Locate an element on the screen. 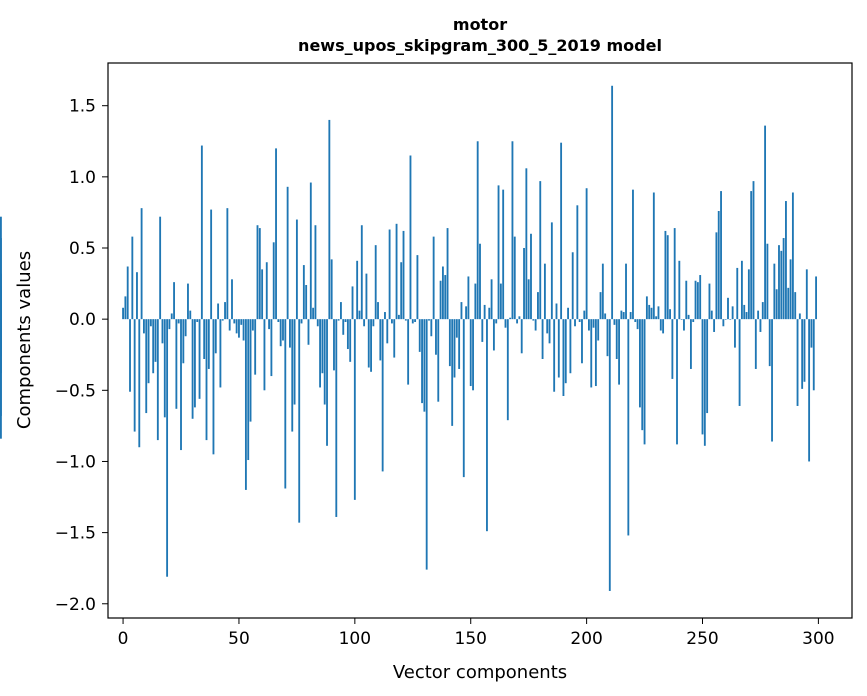 The image size is (867, 696). y-axis-ticks: −2.0 −1.5 −1.0 −0.5 0.0 0.5 1.0 1.5 is located at coordinates (81, 356).